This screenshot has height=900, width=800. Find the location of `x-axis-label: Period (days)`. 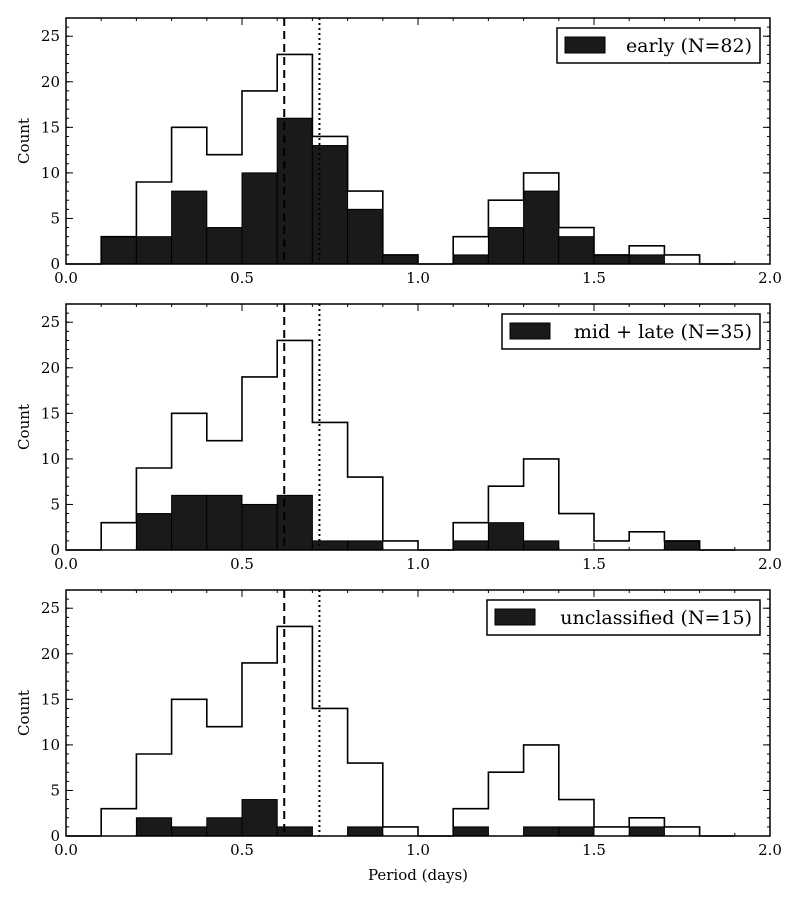

x-axis-label: Period (days) is located at coordinates (418, 875).